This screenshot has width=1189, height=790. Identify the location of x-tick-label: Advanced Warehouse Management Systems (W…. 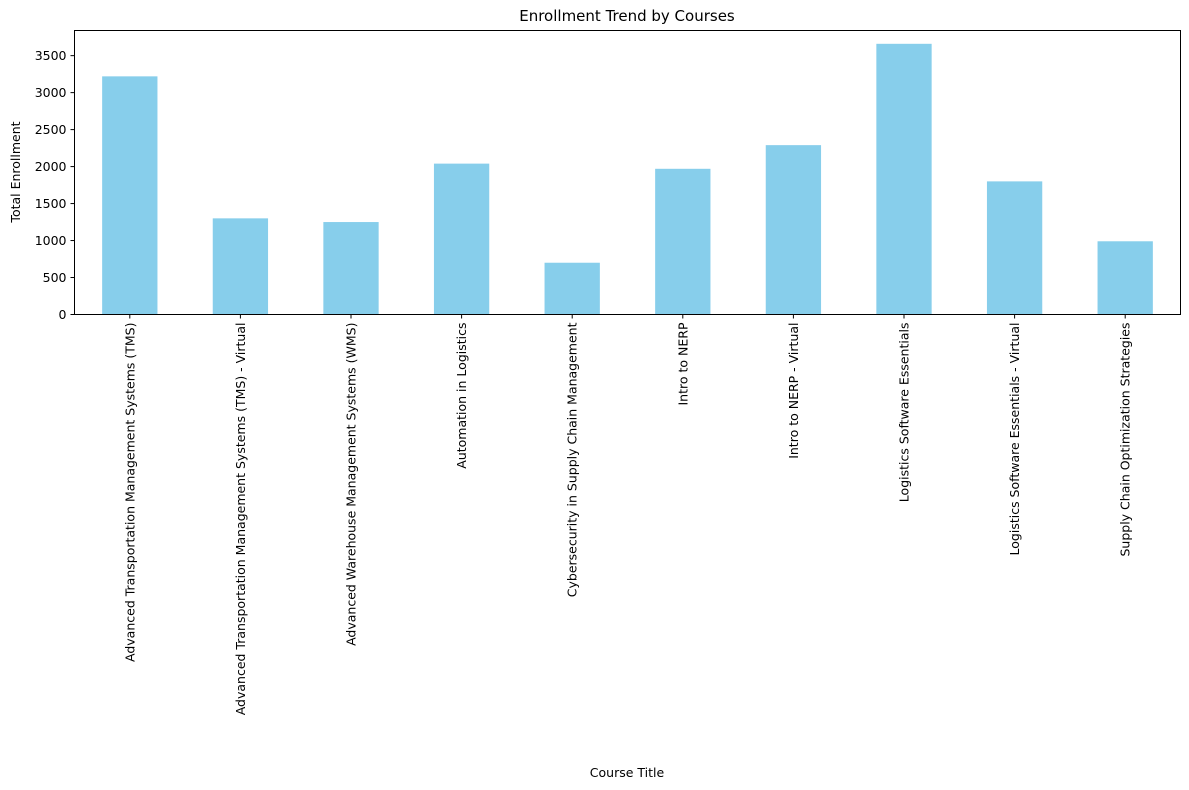
(351, 484).